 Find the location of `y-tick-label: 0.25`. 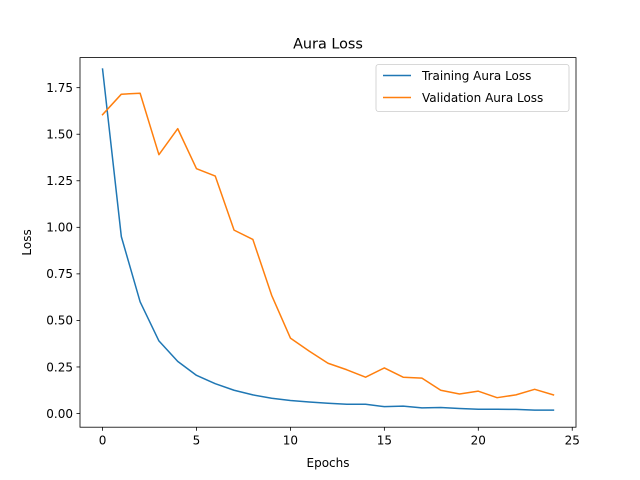

y-tick-label: 0.25 is located at coordinates (59, 367).